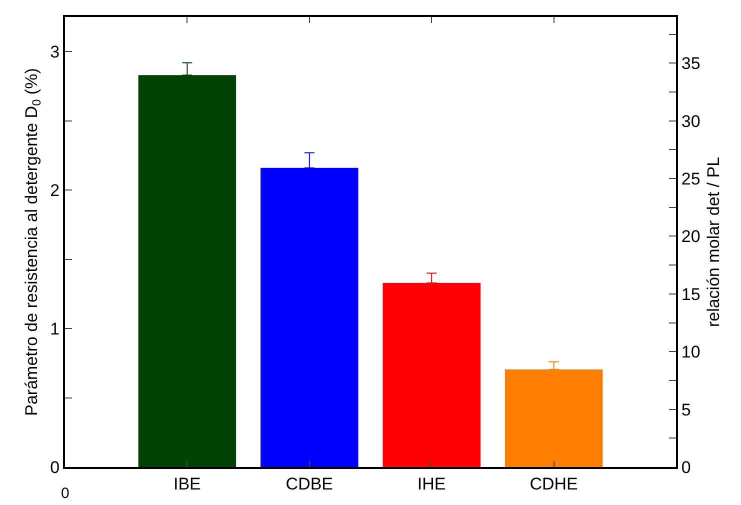 This screenshot has width=741, height=505. I want to click on y2-tick-label: 25, so click(690, 178).